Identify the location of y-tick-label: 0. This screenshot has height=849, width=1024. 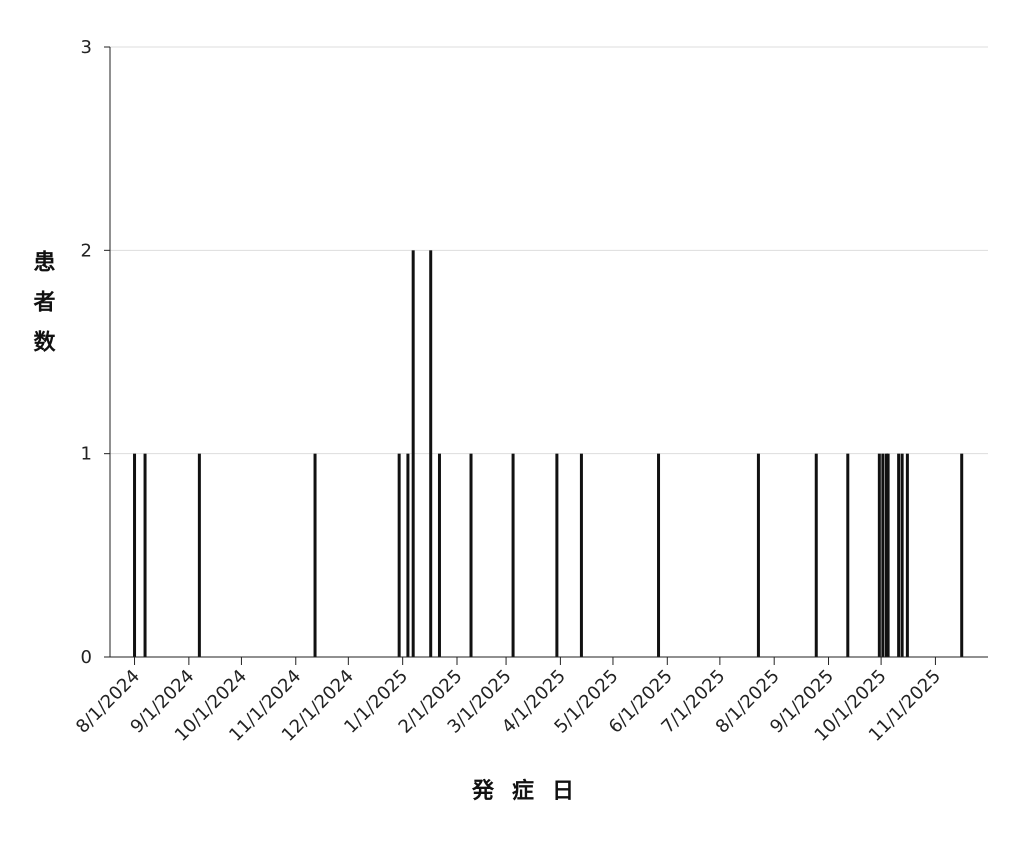
(86, 657).